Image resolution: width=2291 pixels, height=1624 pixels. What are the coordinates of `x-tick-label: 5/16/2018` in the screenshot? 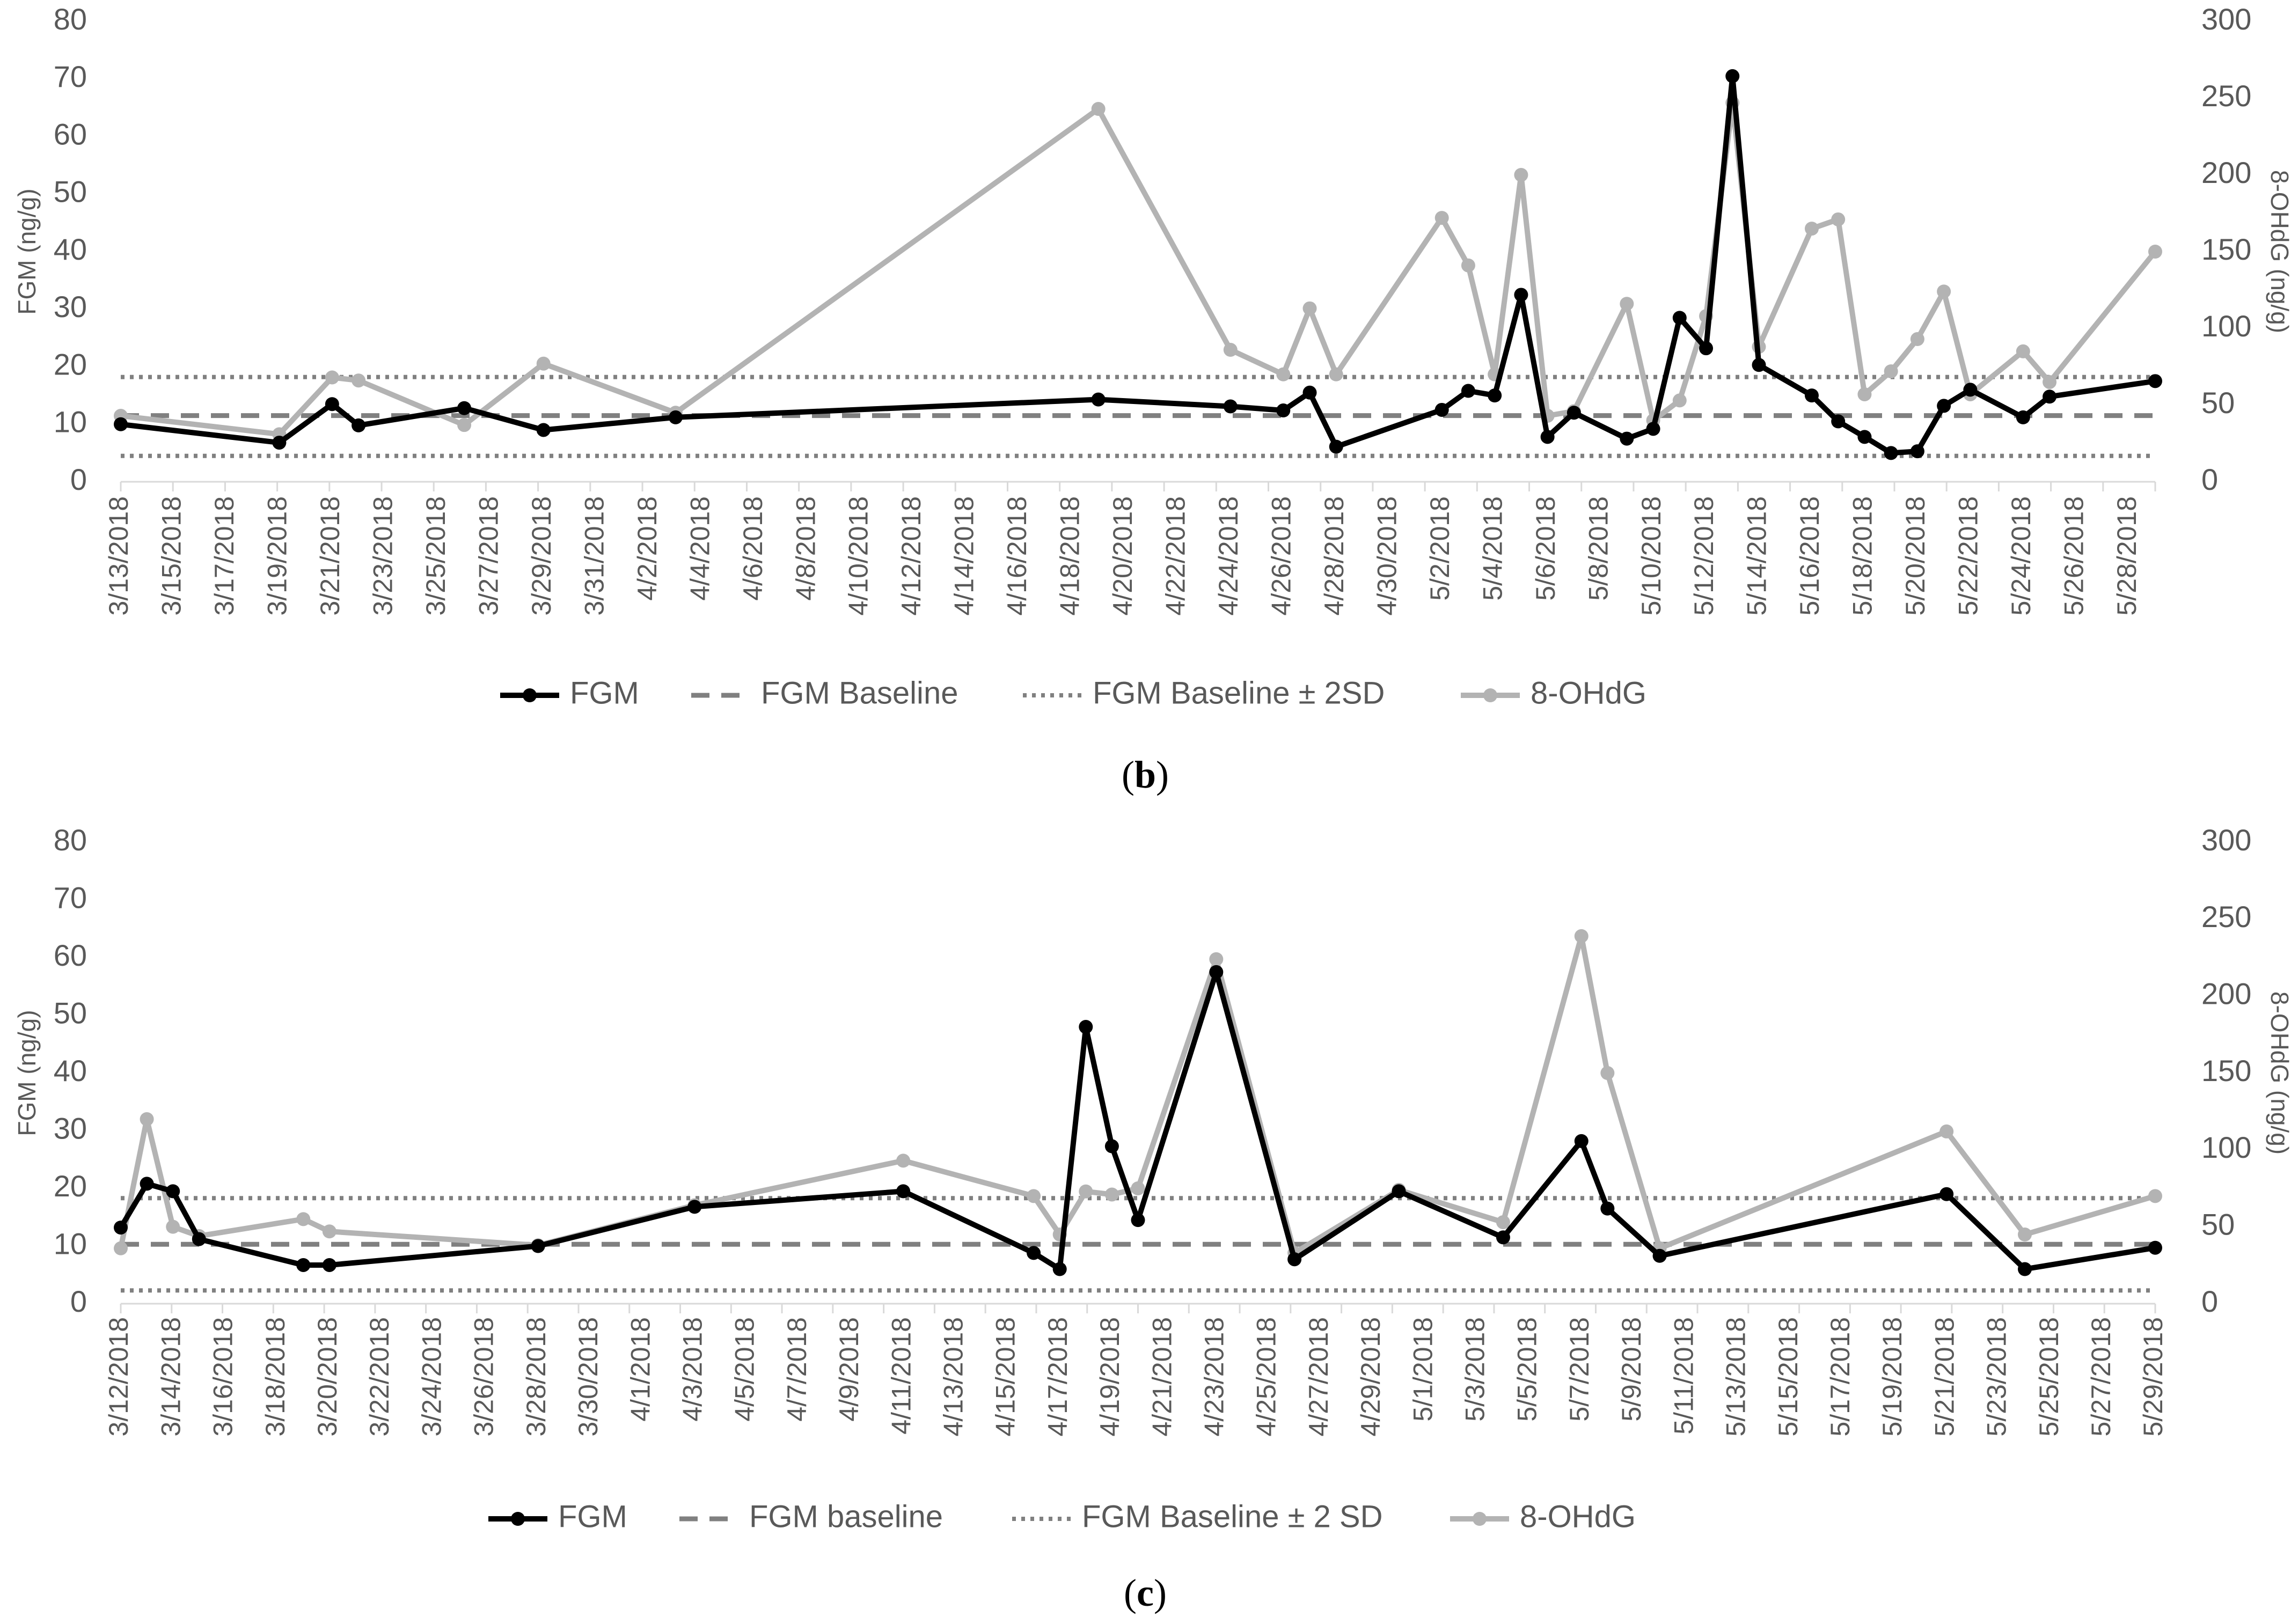 It's located at (1810, 555).